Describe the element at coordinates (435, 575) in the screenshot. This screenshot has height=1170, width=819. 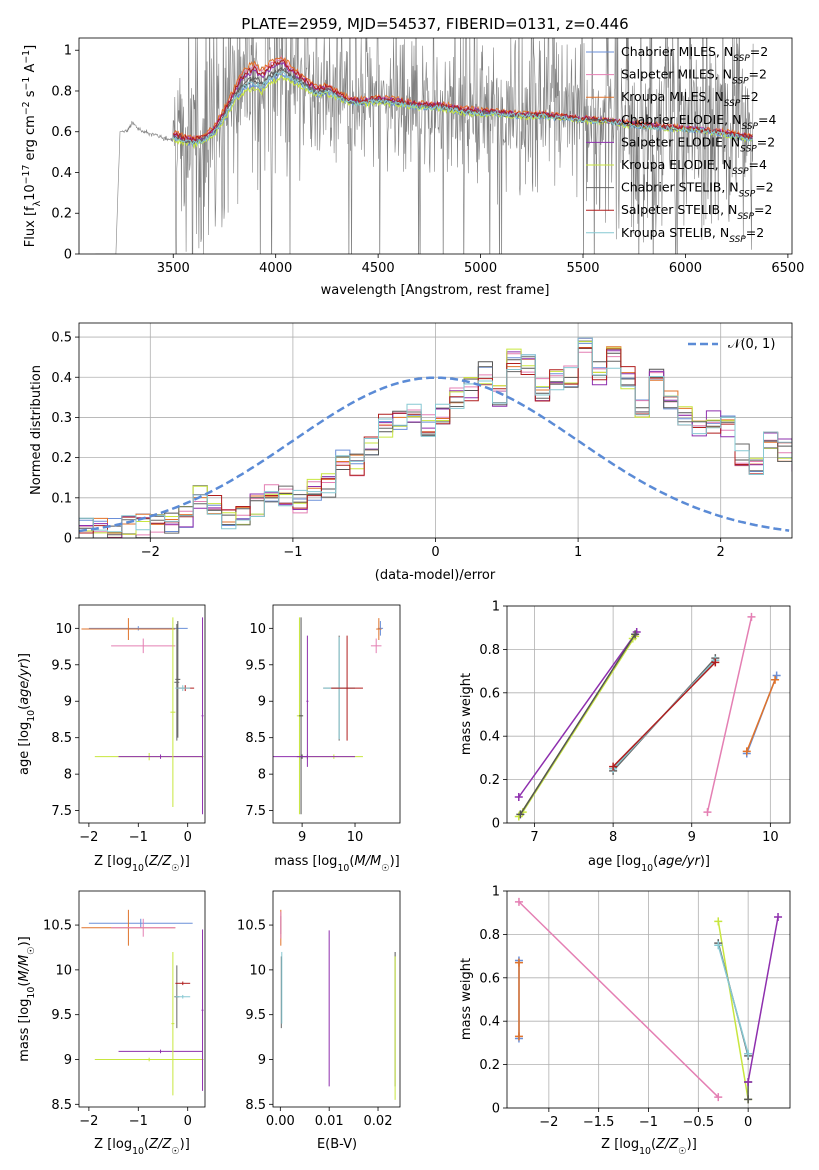
I see `x-axis-label: (data-model)/error` at that location.